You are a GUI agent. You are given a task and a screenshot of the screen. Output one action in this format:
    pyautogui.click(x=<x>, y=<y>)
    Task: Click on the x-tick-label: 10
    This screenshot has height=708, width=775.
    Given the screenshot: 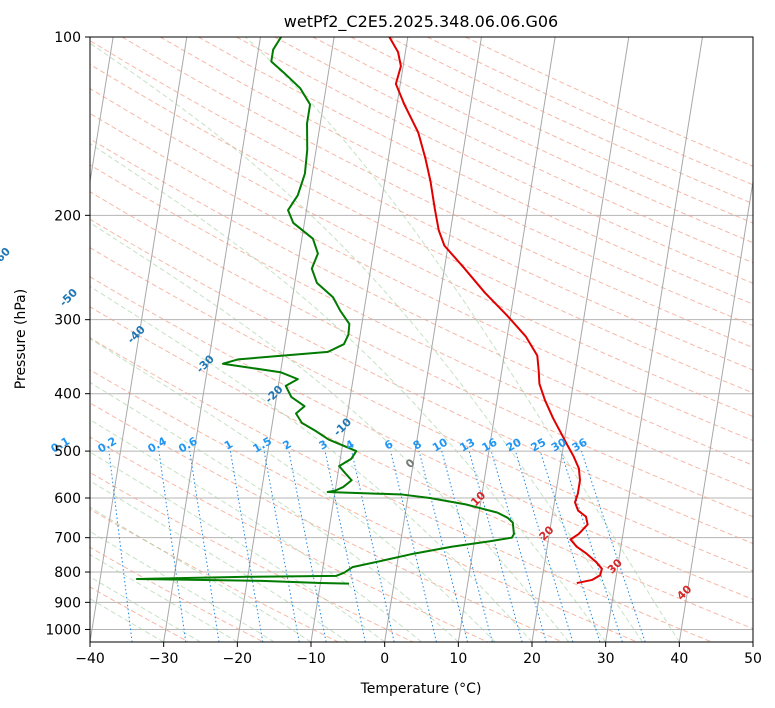 What is the action you would take?
    pyautogui.click(x=458, y=659)
    